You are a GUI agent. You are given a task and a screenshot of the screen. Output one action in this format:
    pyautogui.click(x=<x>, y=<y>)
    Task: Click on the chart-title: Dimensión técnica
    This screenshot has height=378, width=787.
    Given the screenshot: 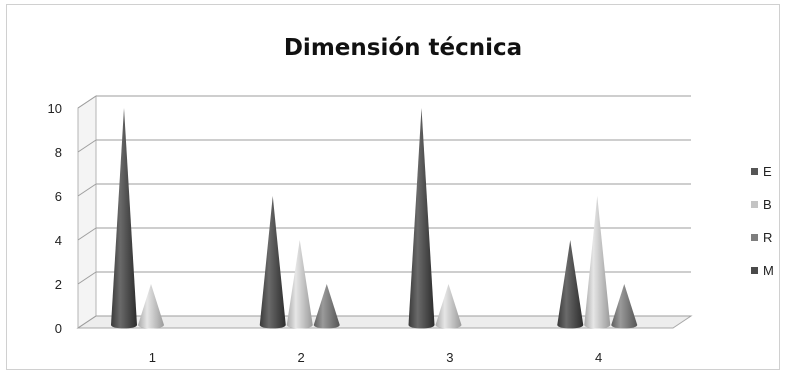 What is the action you would take?
    pyautogui.click(x=403, y=48)
    